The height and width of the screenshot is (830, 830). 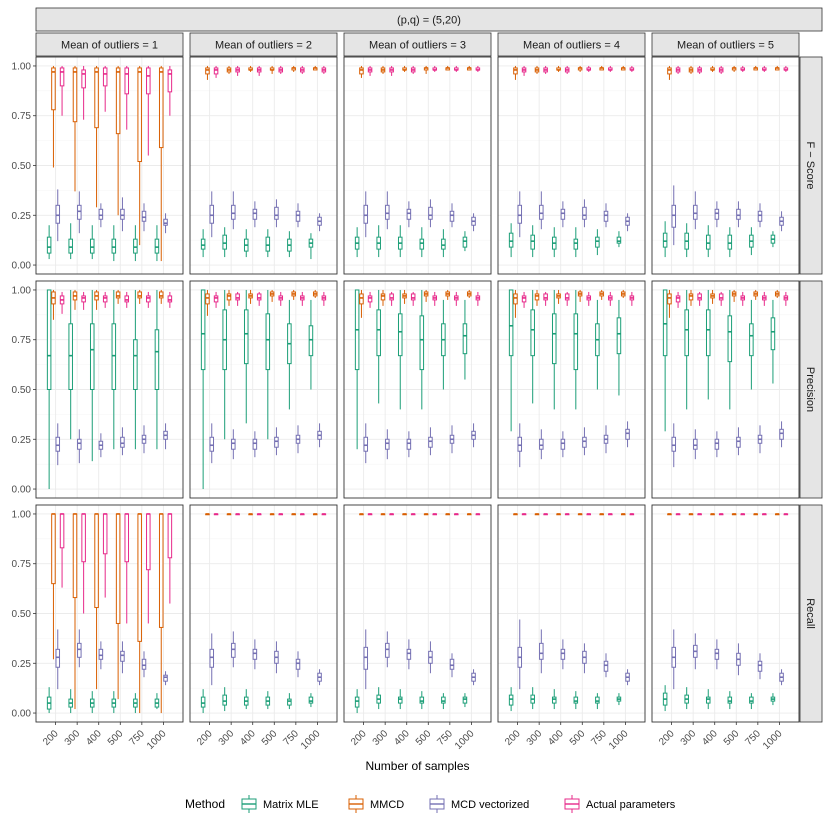 What do you see at coordinates (429, 19) in the screenshot?
I see `top-strip` at bounding box center [429, 19].